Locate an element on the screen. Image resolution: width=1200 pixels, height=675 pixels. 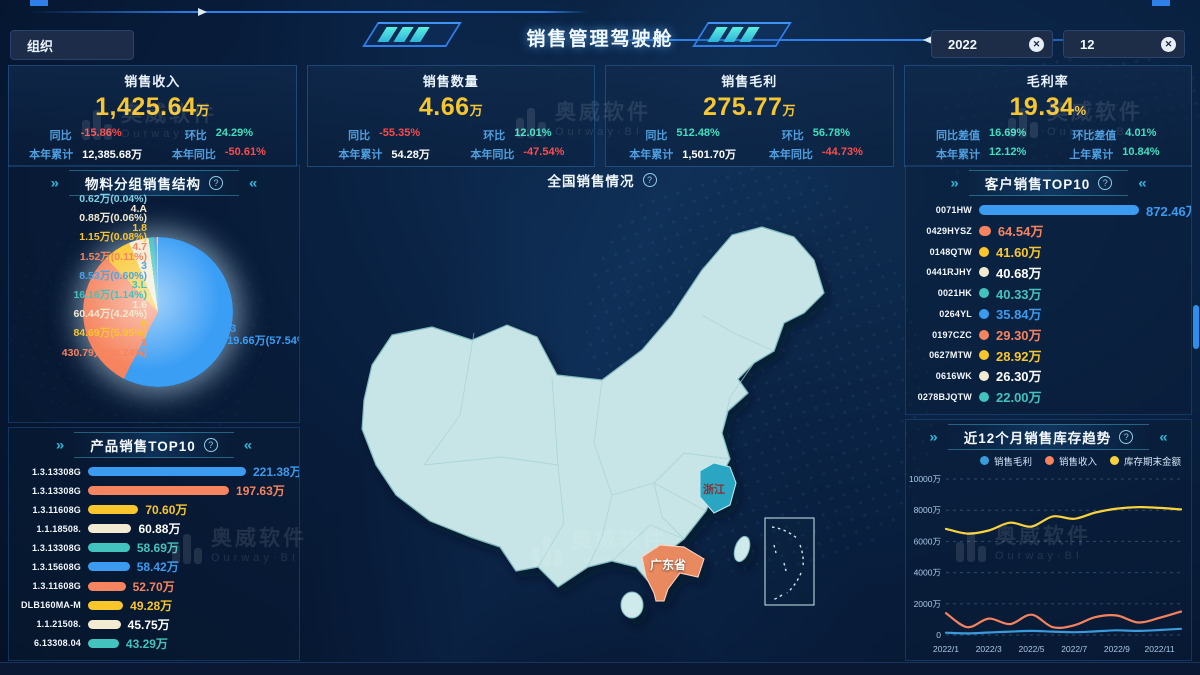
filter-chip: 12 ✕ is located at coordinates (1124, 44).